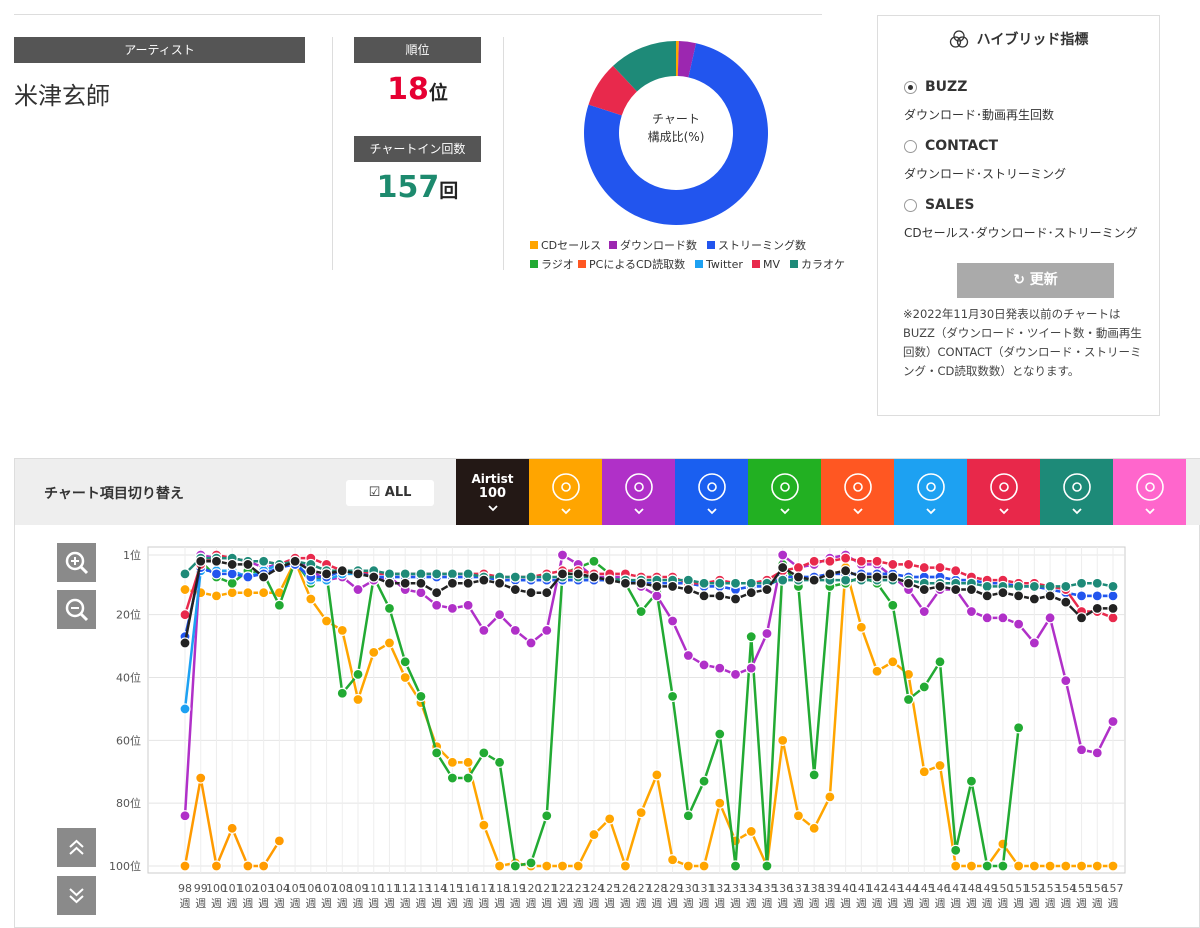 This screenshot has height=928, width=1200. I want to click on tabs: Airtist 100, so click(821, 492).